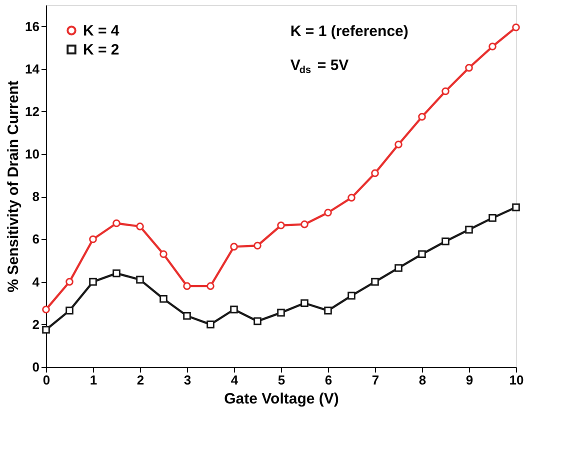 The width and height of the screenshot is (561, 458). Describe the element at coordinates (32, 68) in the screenshot. I see `y-tick-label: 14` at that location.